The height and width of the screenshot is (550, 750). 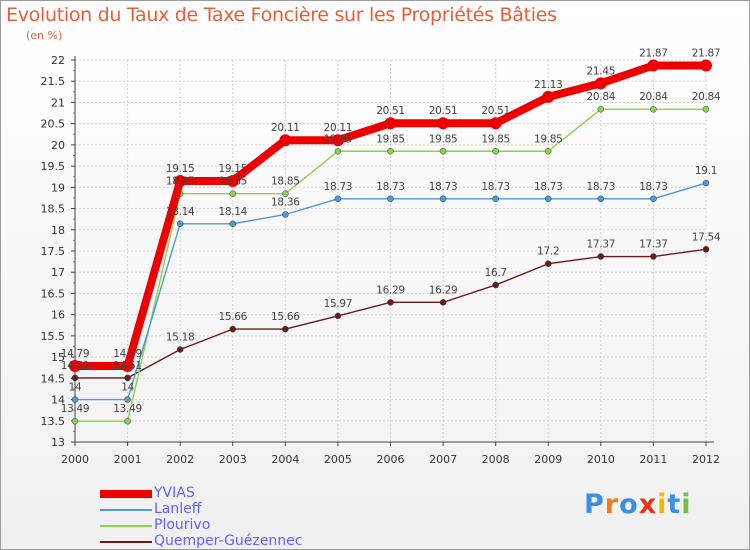 What do you see at coordinates (58, 315) in the screenshot?
I see `y-tick-label: 16` at bounding box center [58, 315].